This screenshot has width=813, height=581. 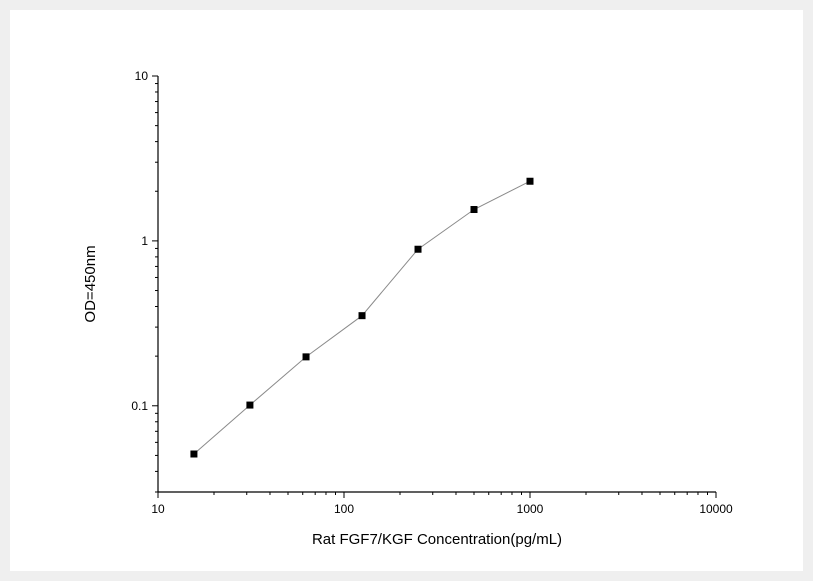 What do you see at coordinates (716, 509) in the screenshot?
I see `x-tick-label: 10000` at bounding box center [716, 509].